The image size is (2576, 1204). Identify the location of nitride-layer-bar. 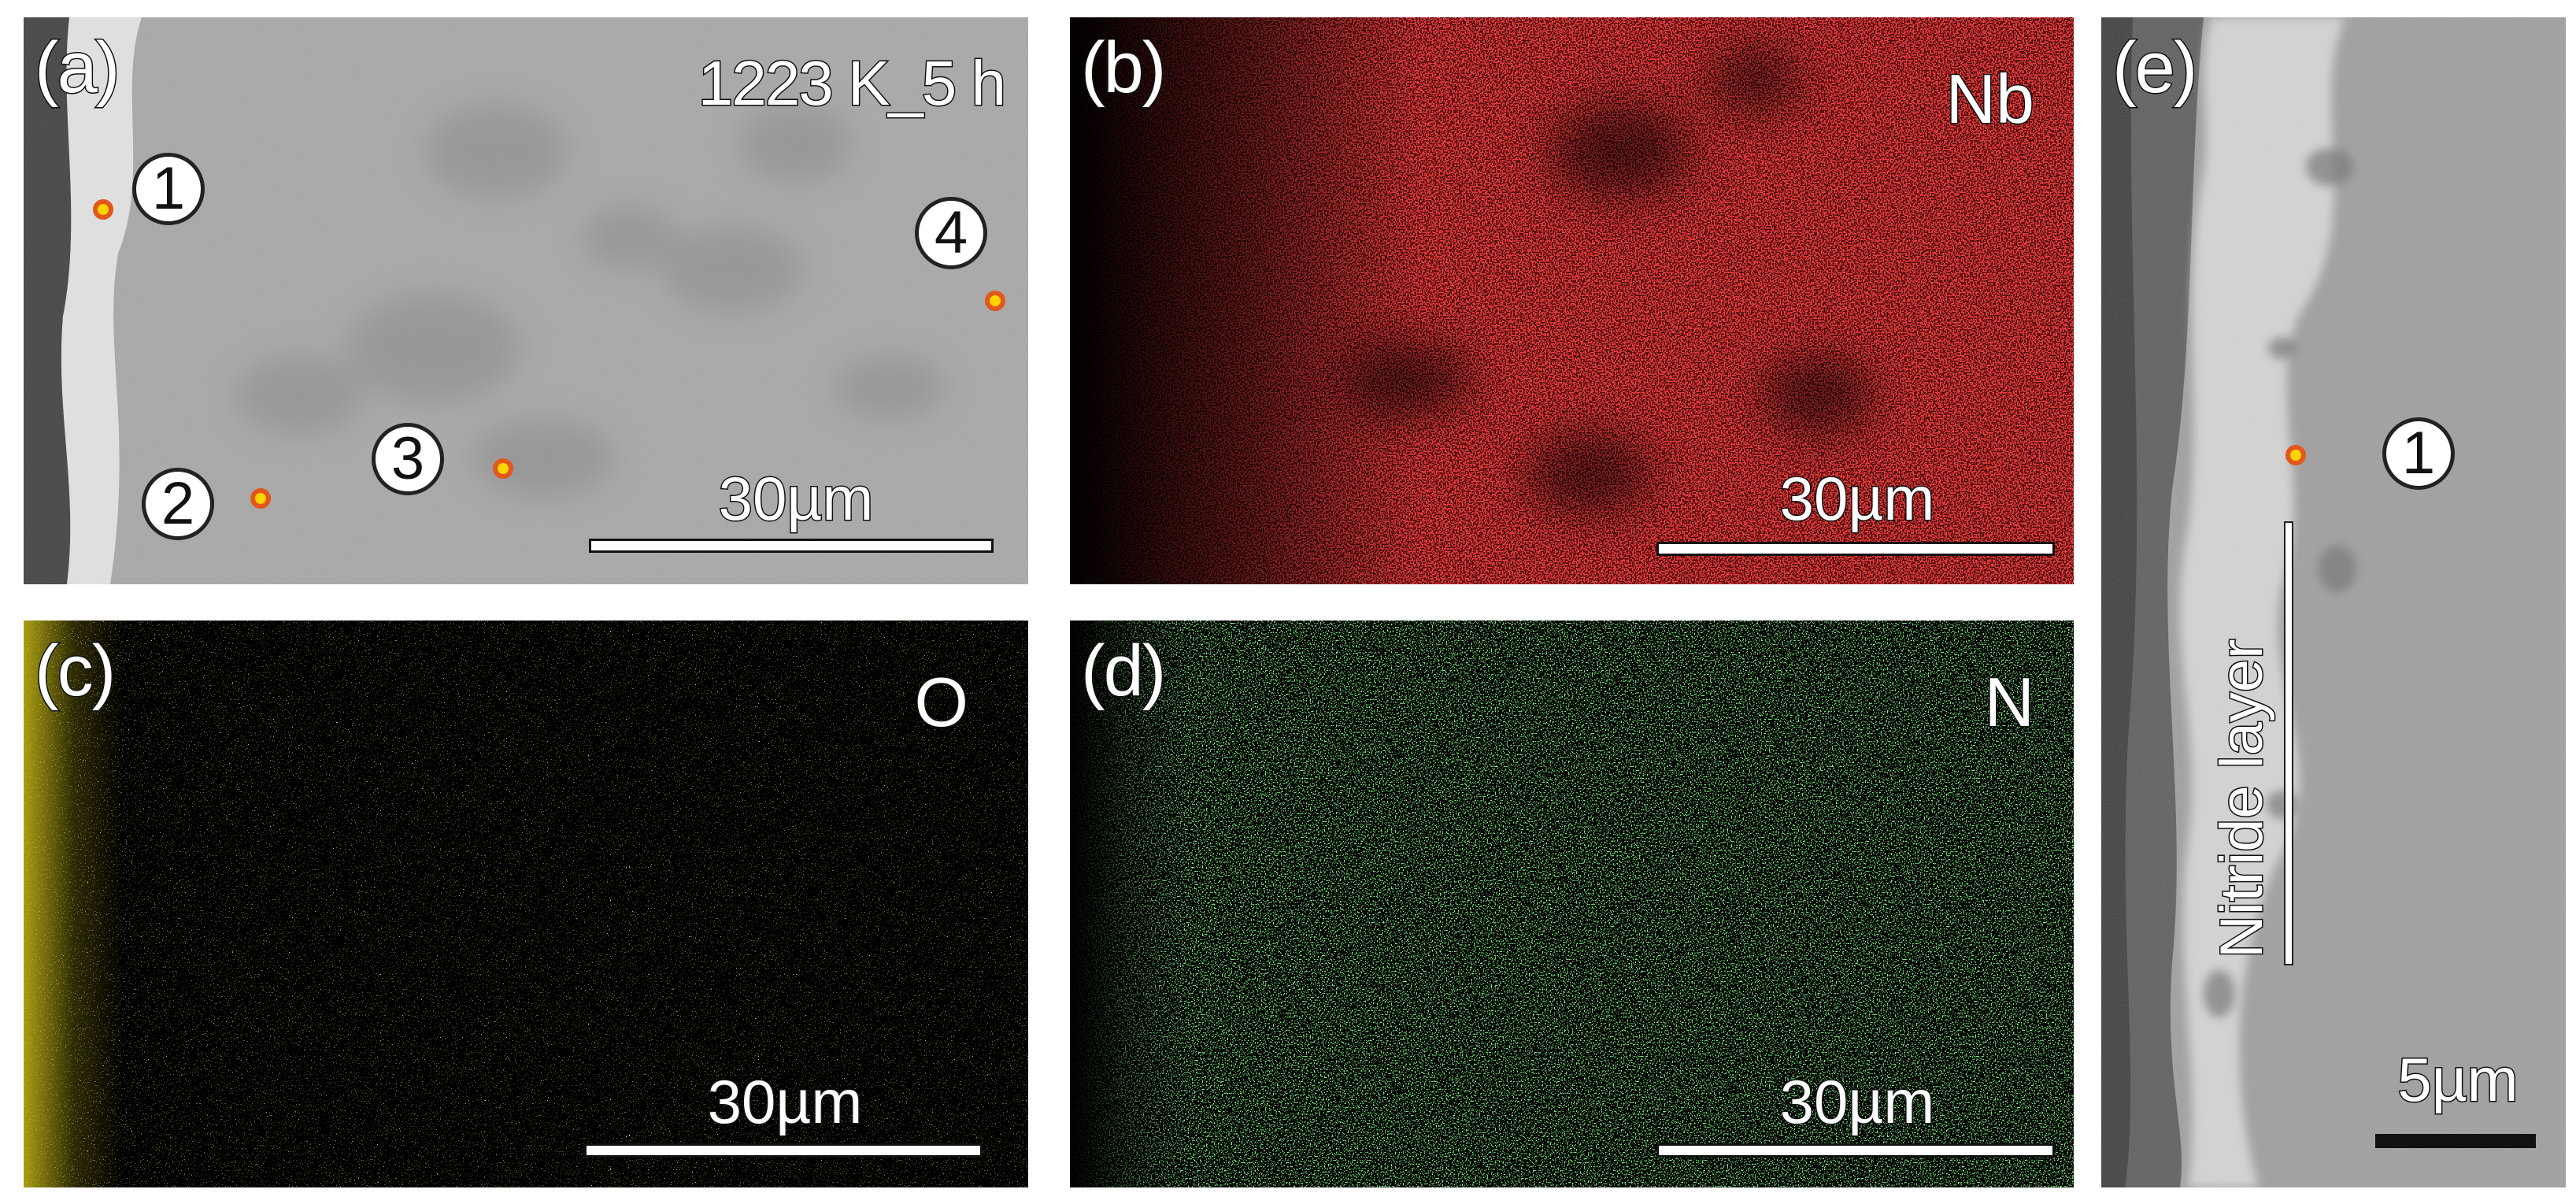
(2288, 743).